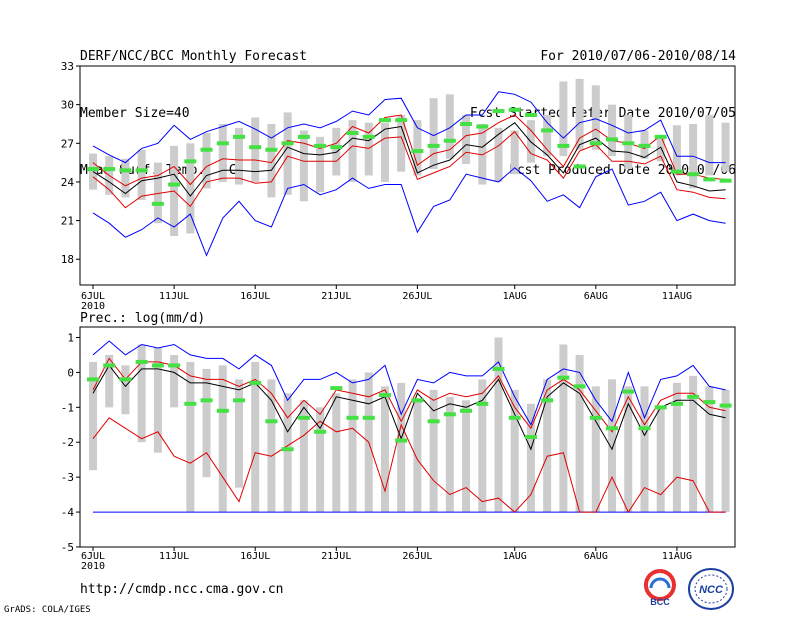  What do you see at coordinates (417, 296) in the screenshot?
I see `temp-x-tick-label: 26JUL` at bounding box center [417, 296].